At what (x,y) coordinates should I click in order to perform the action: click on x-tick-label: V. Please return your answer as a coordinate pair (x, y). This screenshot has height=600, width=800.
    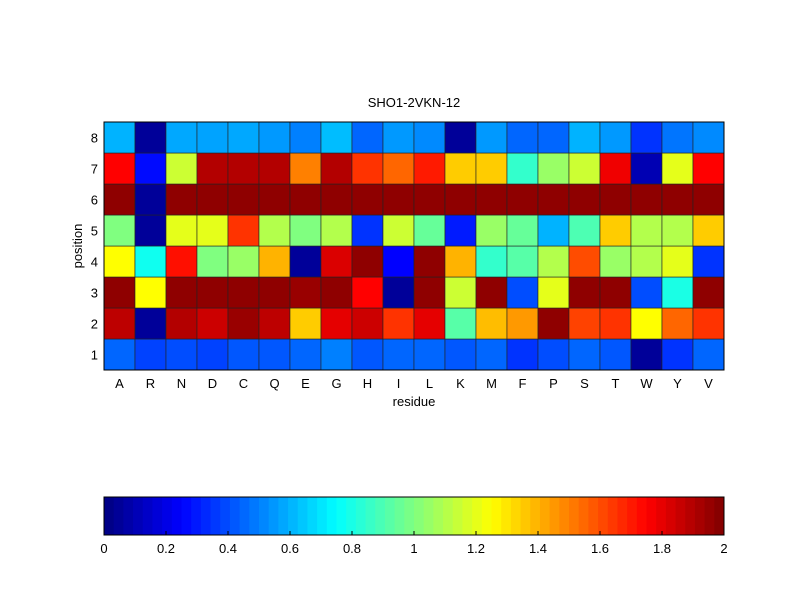
    Looking at the image, I should click on (708, 383).